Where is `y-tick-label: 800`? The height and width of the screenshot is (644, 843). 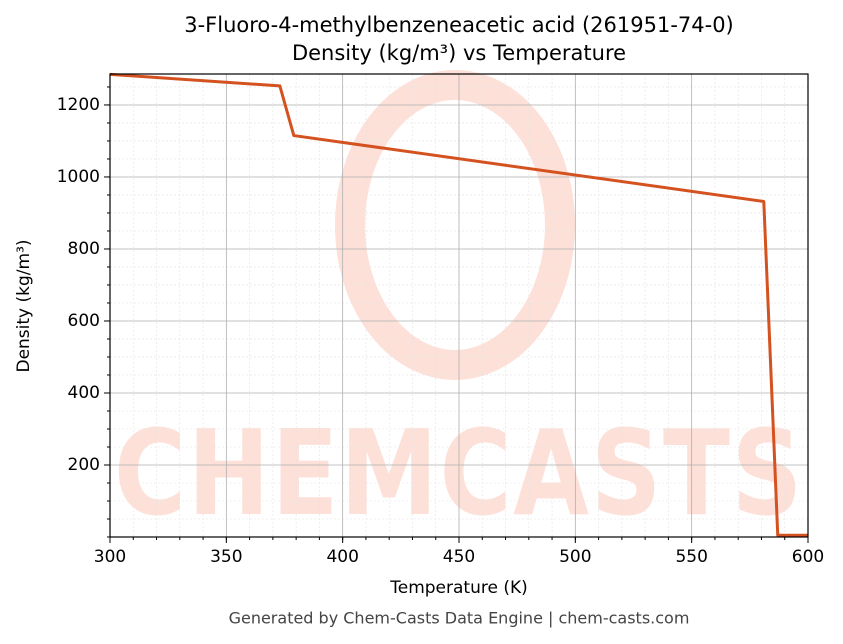 y-tick-label: 800 is located at coordinates (84, 249).